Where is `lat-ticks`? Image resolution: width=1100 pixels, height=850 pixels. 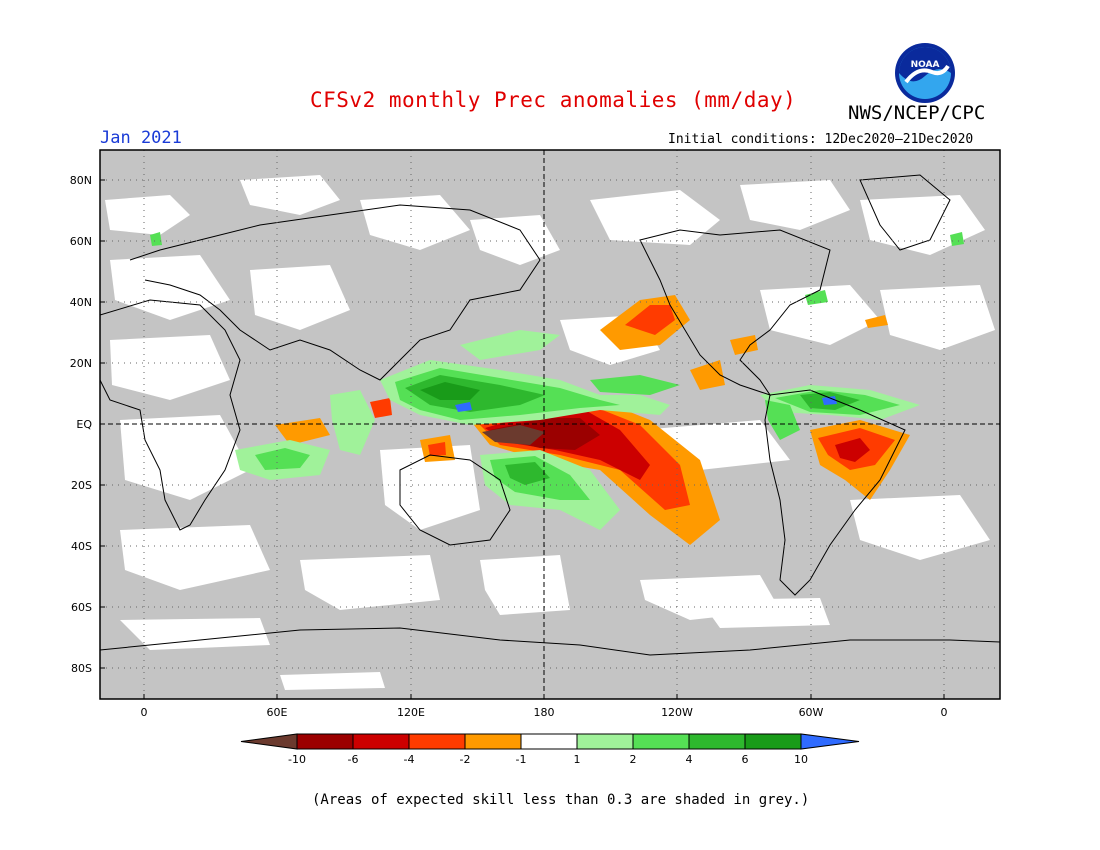
lat-ticks is located at coordinates (102, 424).